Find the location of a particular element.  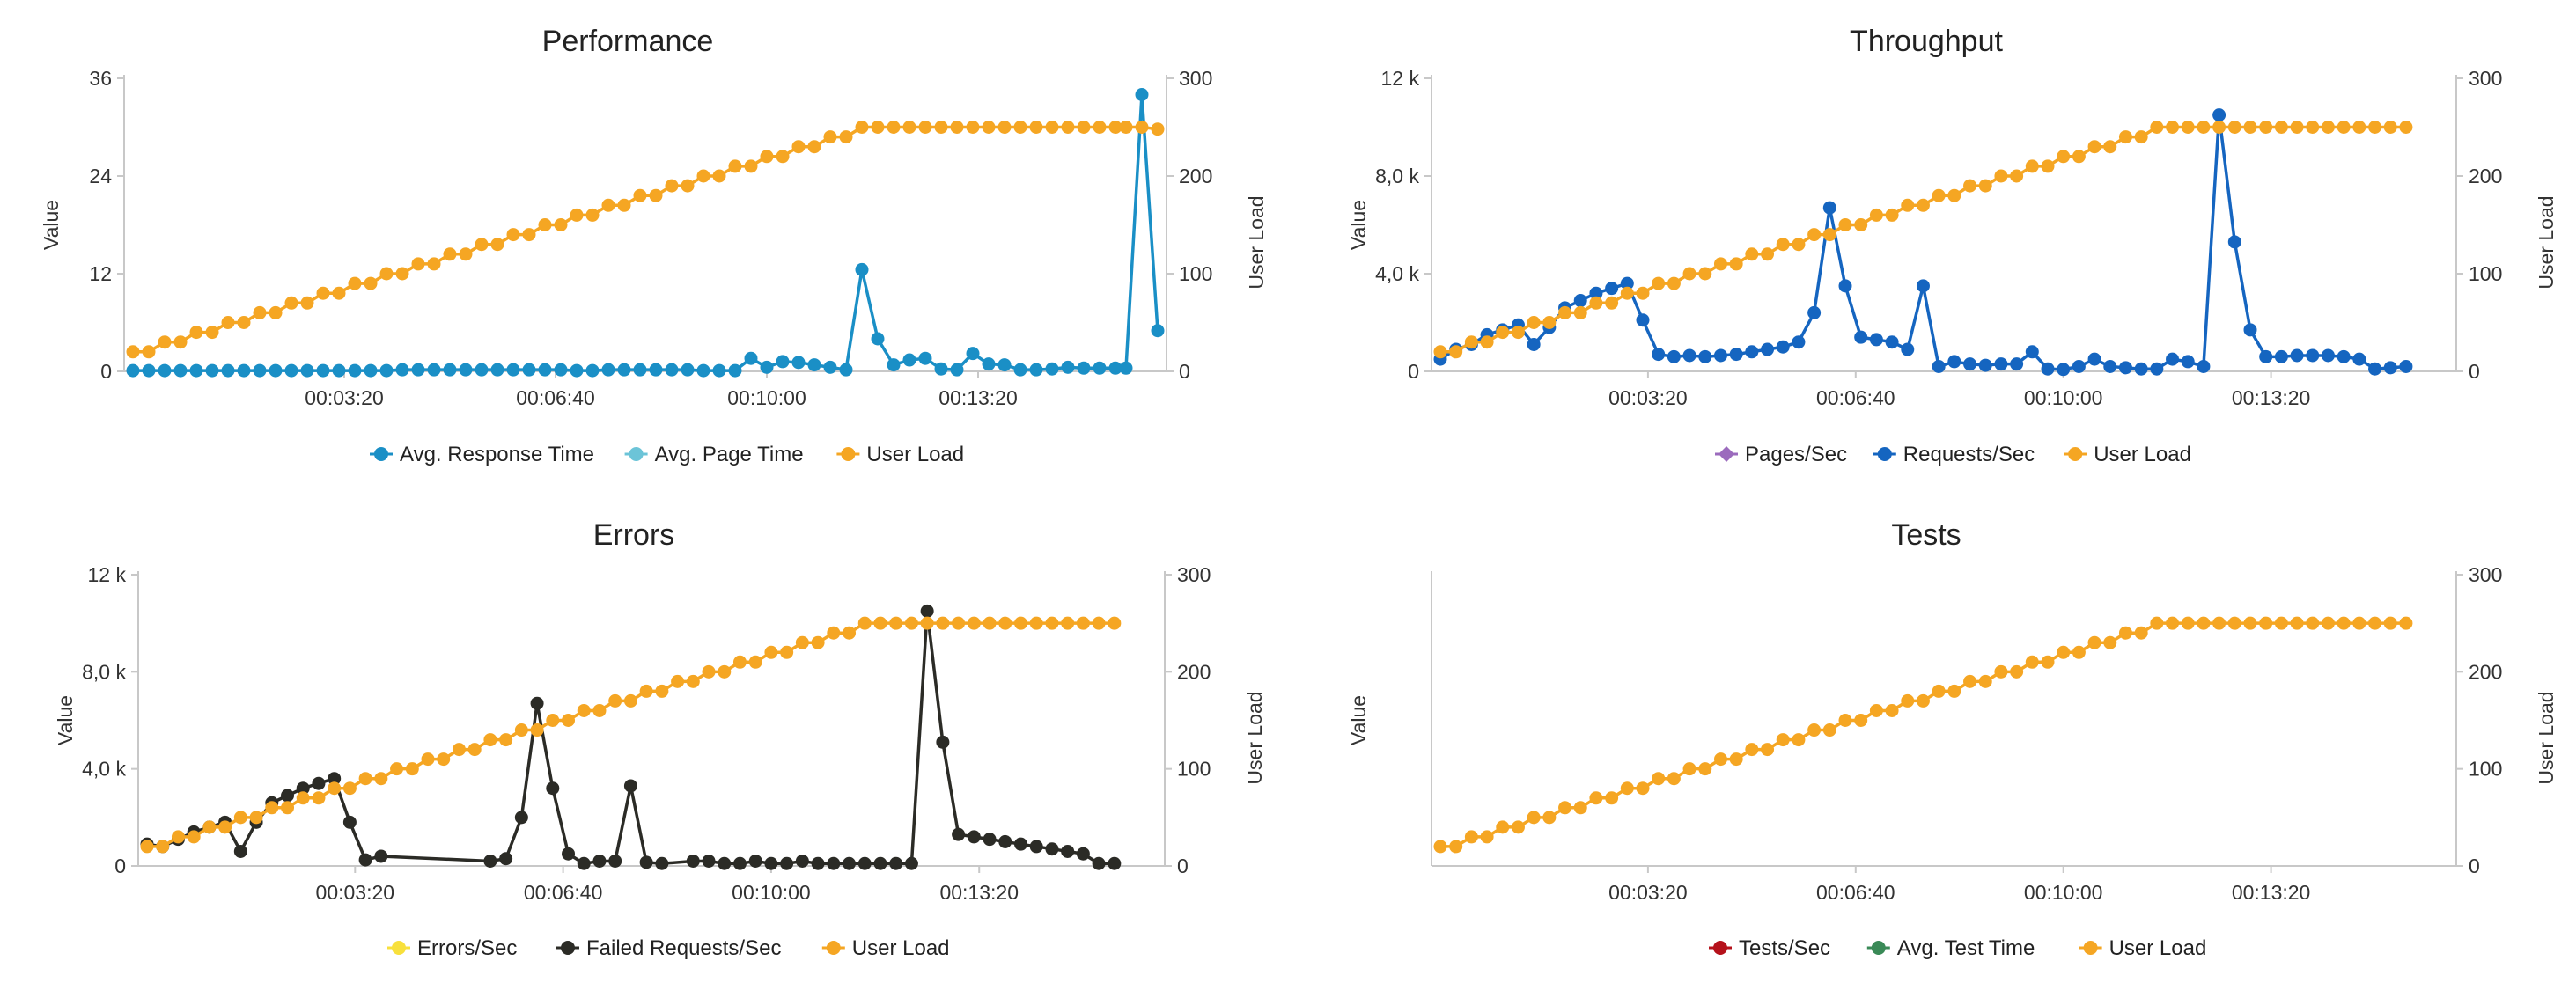

legend-item-requests-sec: Requests/Sec is located at coordinates (1954, 454).